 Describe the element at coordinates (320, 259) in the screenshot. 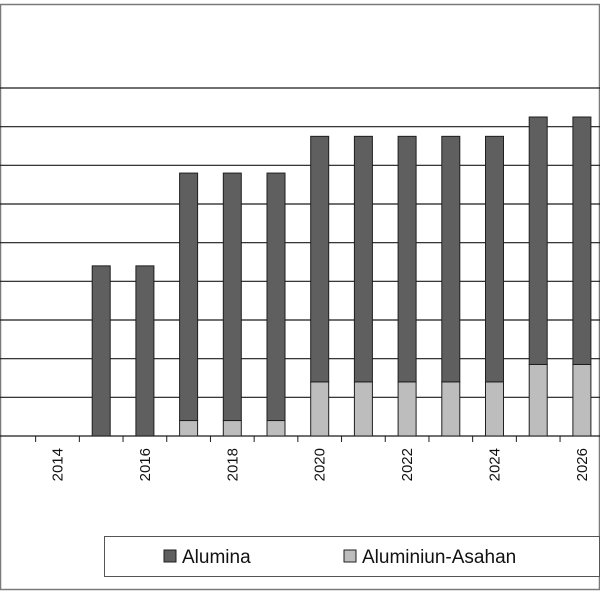

I see `bar-alumina-2020` at that location.